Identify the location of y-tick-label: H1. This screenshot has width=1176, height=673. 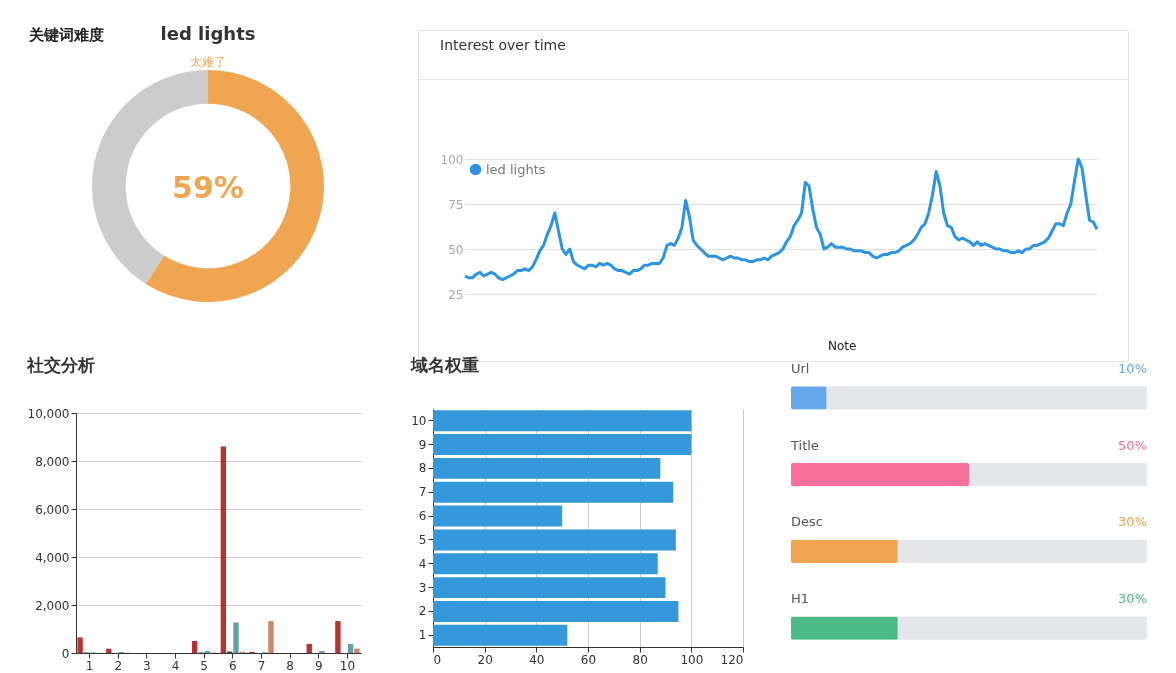
(800, 599).